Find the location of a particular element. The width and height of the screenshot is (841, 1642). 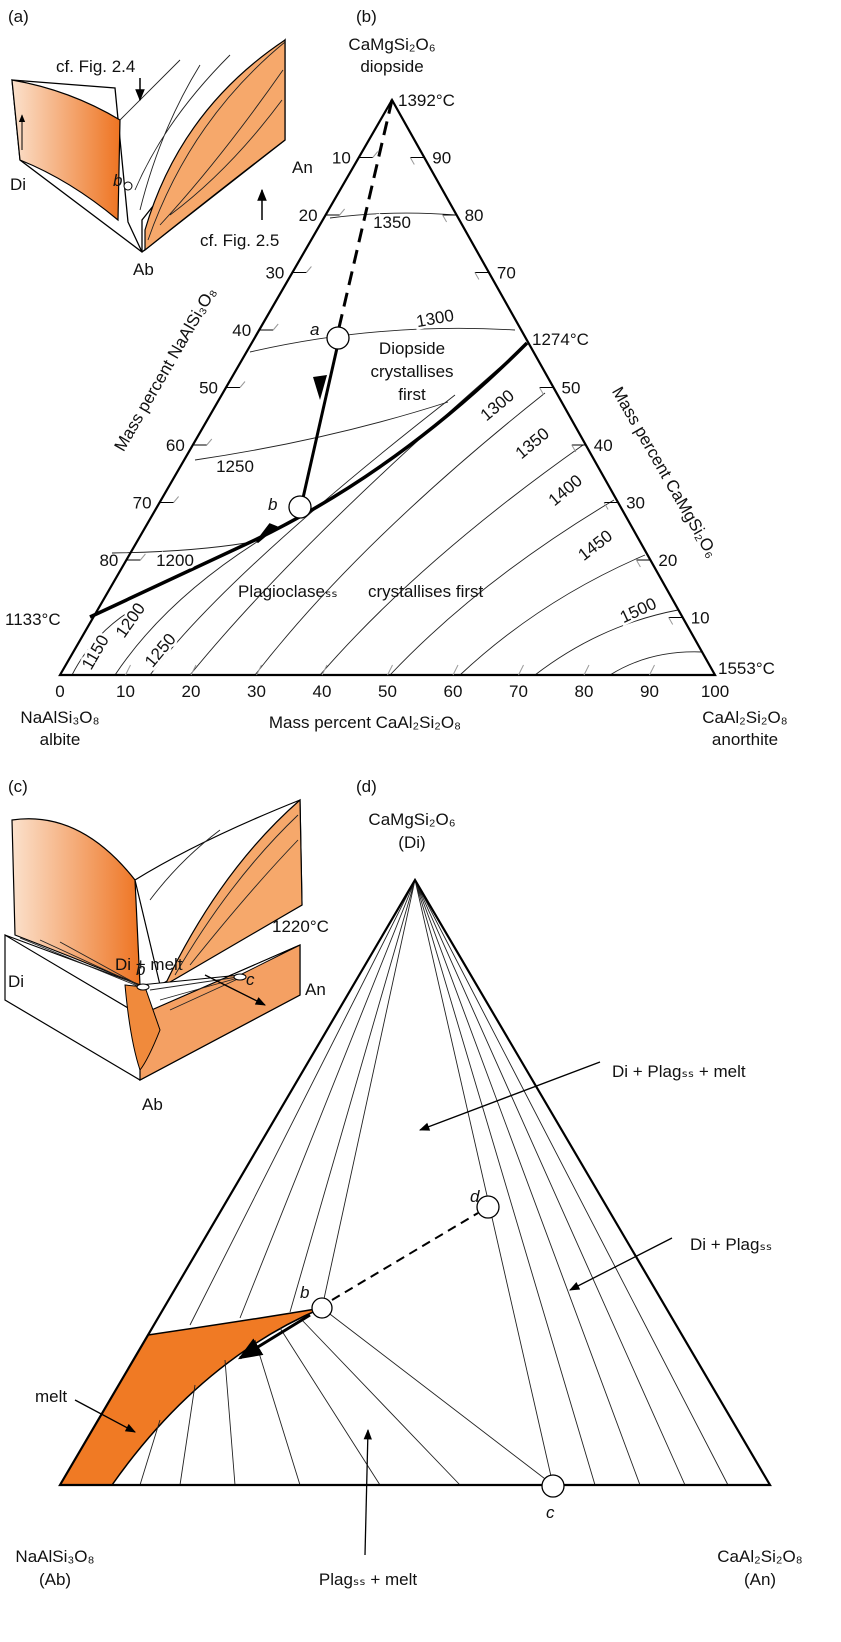

field-label: first is located at coordinates (412, 394).